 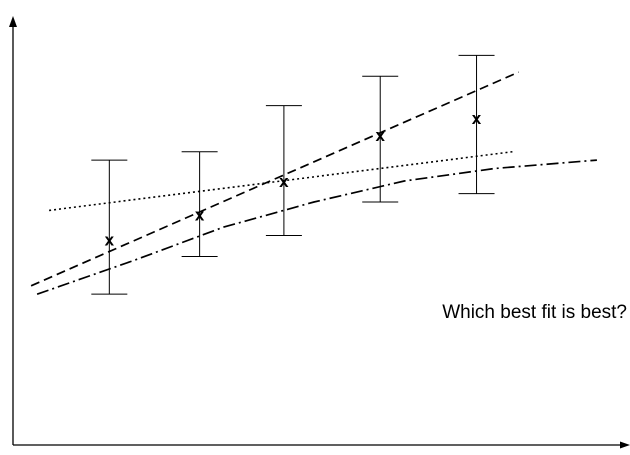 I want to click on y-axis-arrow, so click(x=13, y=21).